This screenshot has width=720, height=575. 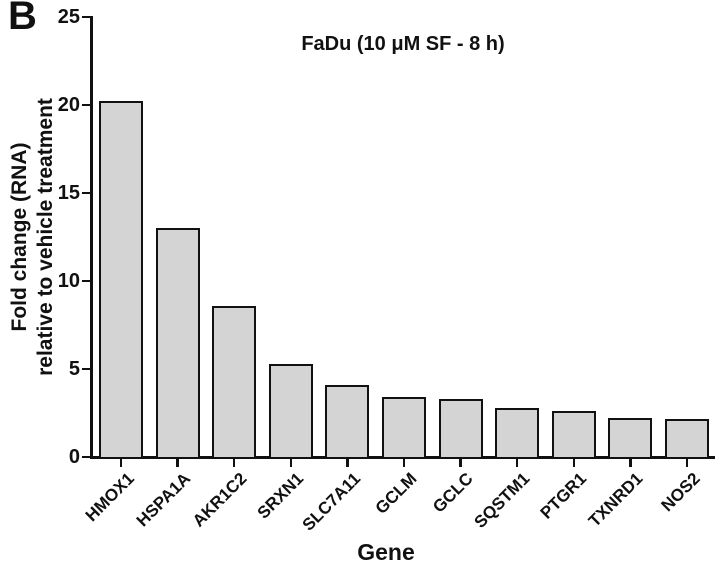 I want to click on bar-PTGR1, so click(x=573, y=435).